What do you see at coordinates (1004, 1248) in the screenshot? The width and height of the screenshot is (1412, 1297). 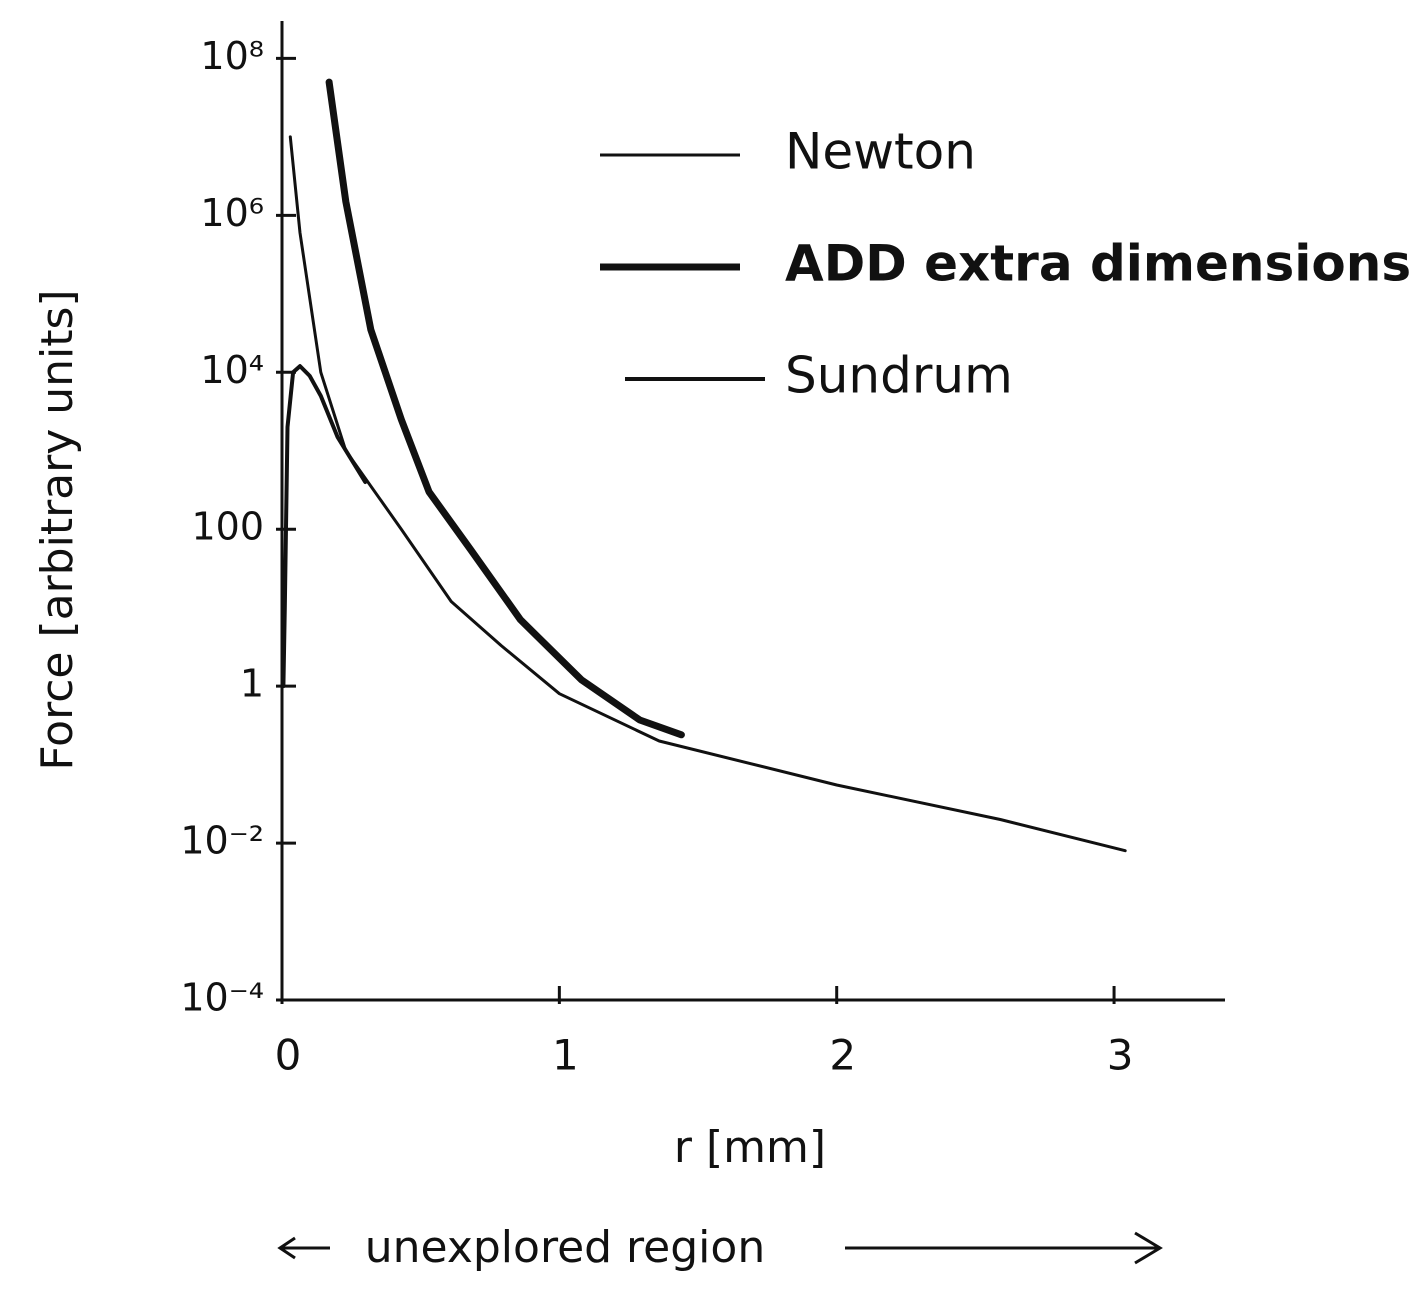 I see `right-arrow` at bounding box center [1004, 1248].